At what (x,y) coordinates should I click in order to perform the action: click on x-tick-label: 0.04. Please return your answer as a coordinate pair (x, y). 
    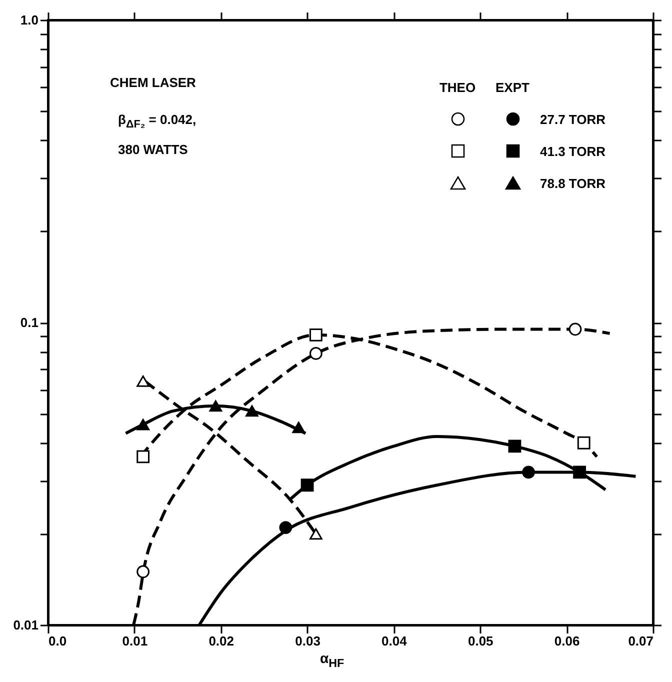
    Looking at the image, I should click on (395, 641).